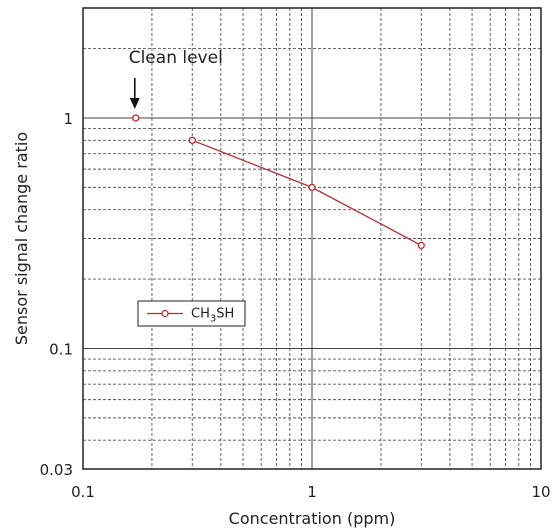  What do you see at coordinates (134, 103) in the screenshot?
I see `annotation-arrow-head` at bounding box center [134, 103].